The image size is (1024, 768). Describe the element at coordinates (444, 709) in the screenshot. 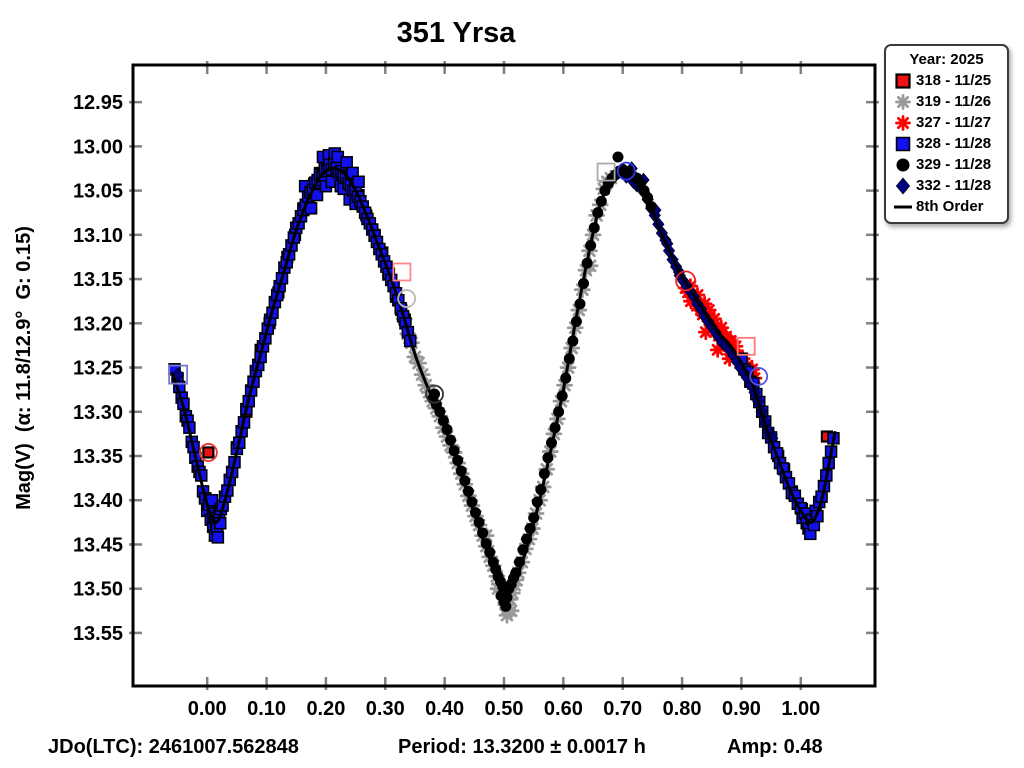

I see `svg-text: 0.40` at that location.